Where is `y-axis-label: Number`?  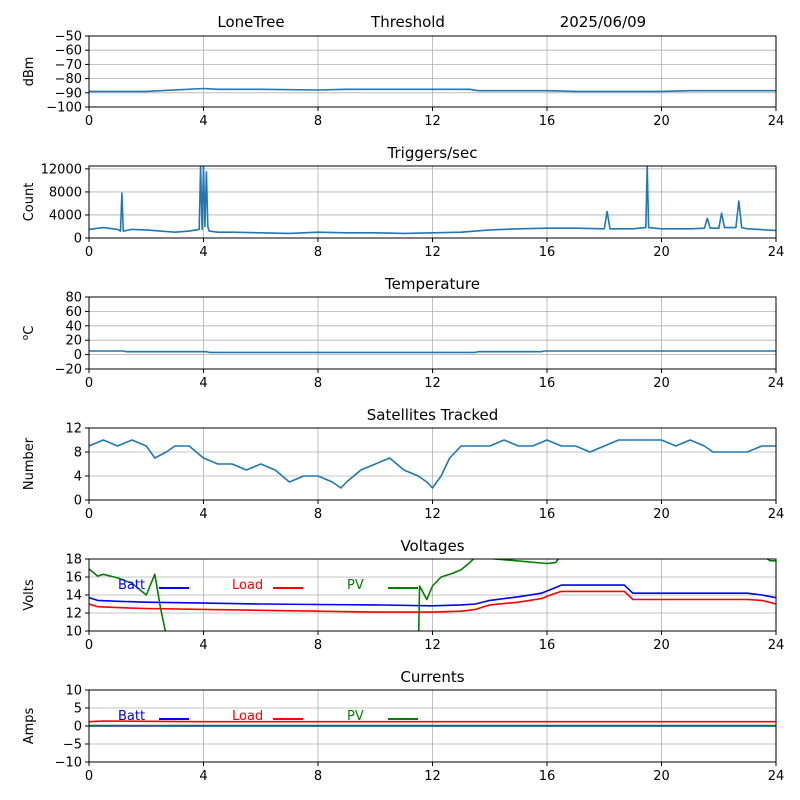 y-axis-label: Number is located at coordinates (29, 463).